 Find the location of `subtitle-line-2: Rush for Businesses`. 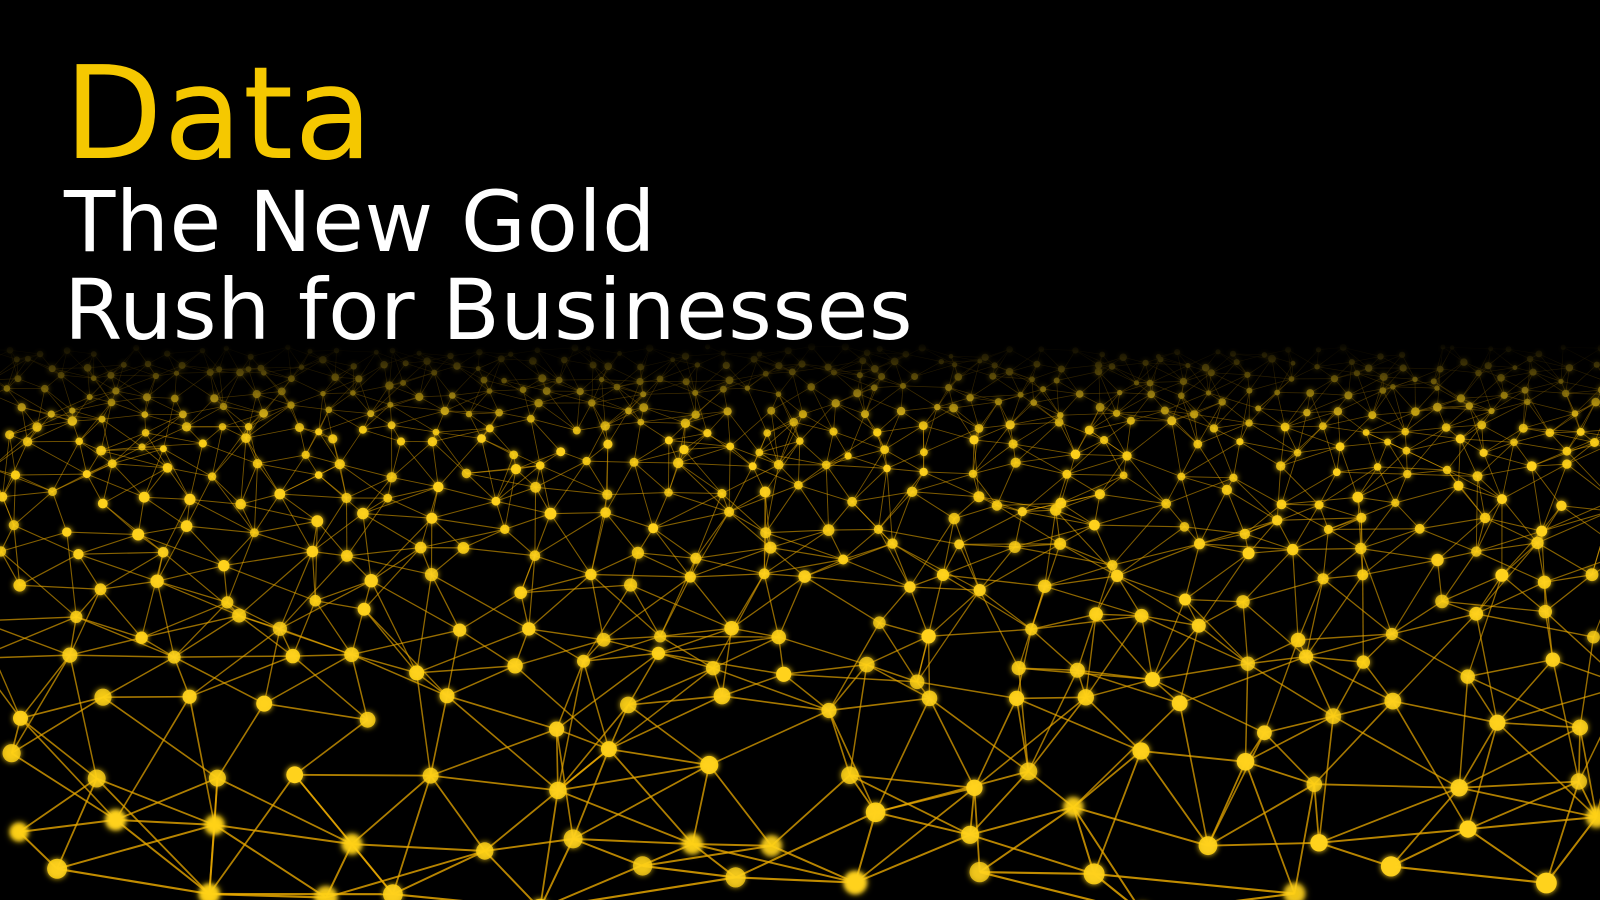

subtitle-line-2: Rush for Businesses is located at coordinates (489, 310).